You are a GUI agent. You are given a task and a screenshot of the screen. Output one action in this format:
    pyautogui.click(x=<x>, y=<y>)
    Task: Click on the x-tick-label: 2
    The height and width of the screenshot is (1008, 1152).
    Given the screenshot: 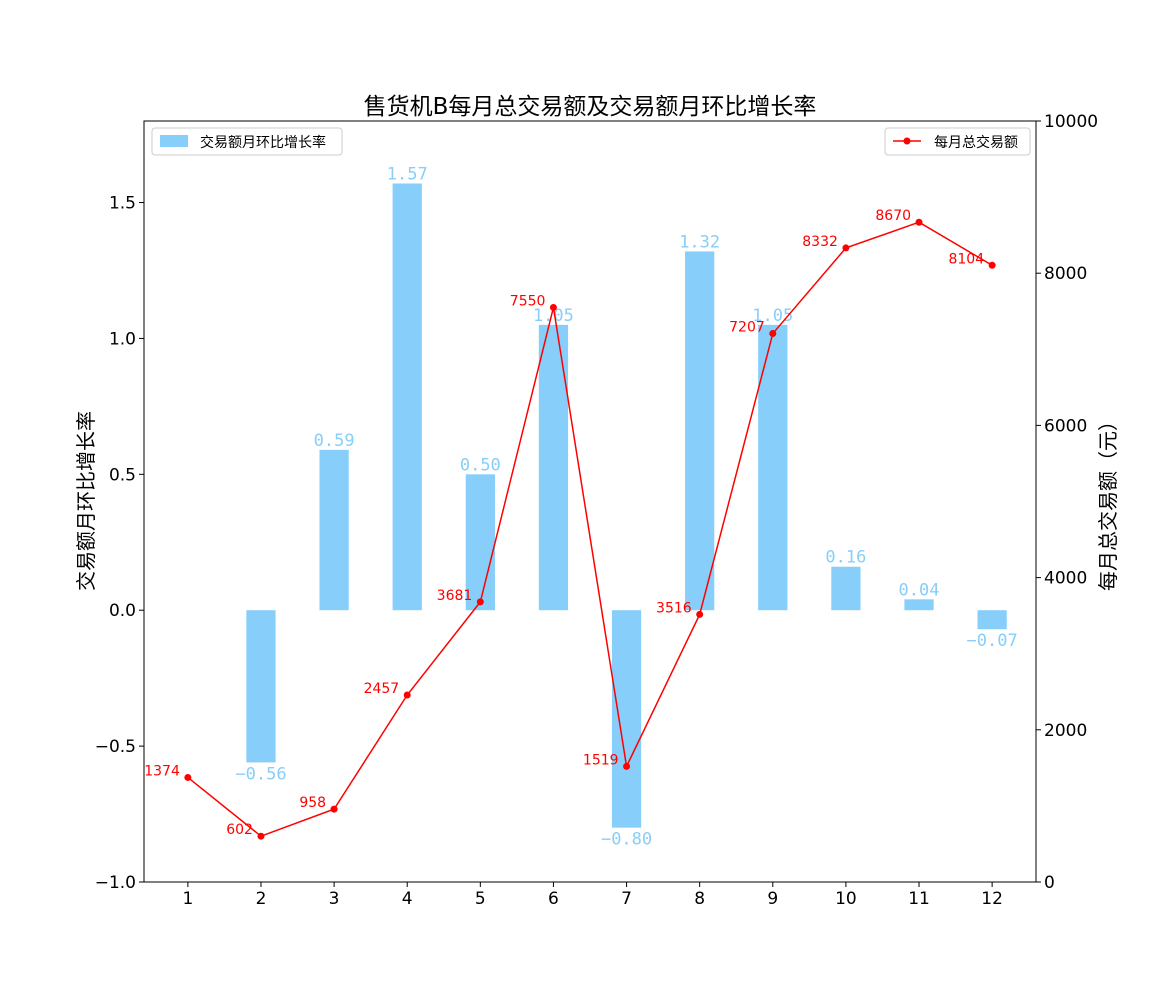 What is the action you would take?
    pyautogui.click(x=261, y=899)
    